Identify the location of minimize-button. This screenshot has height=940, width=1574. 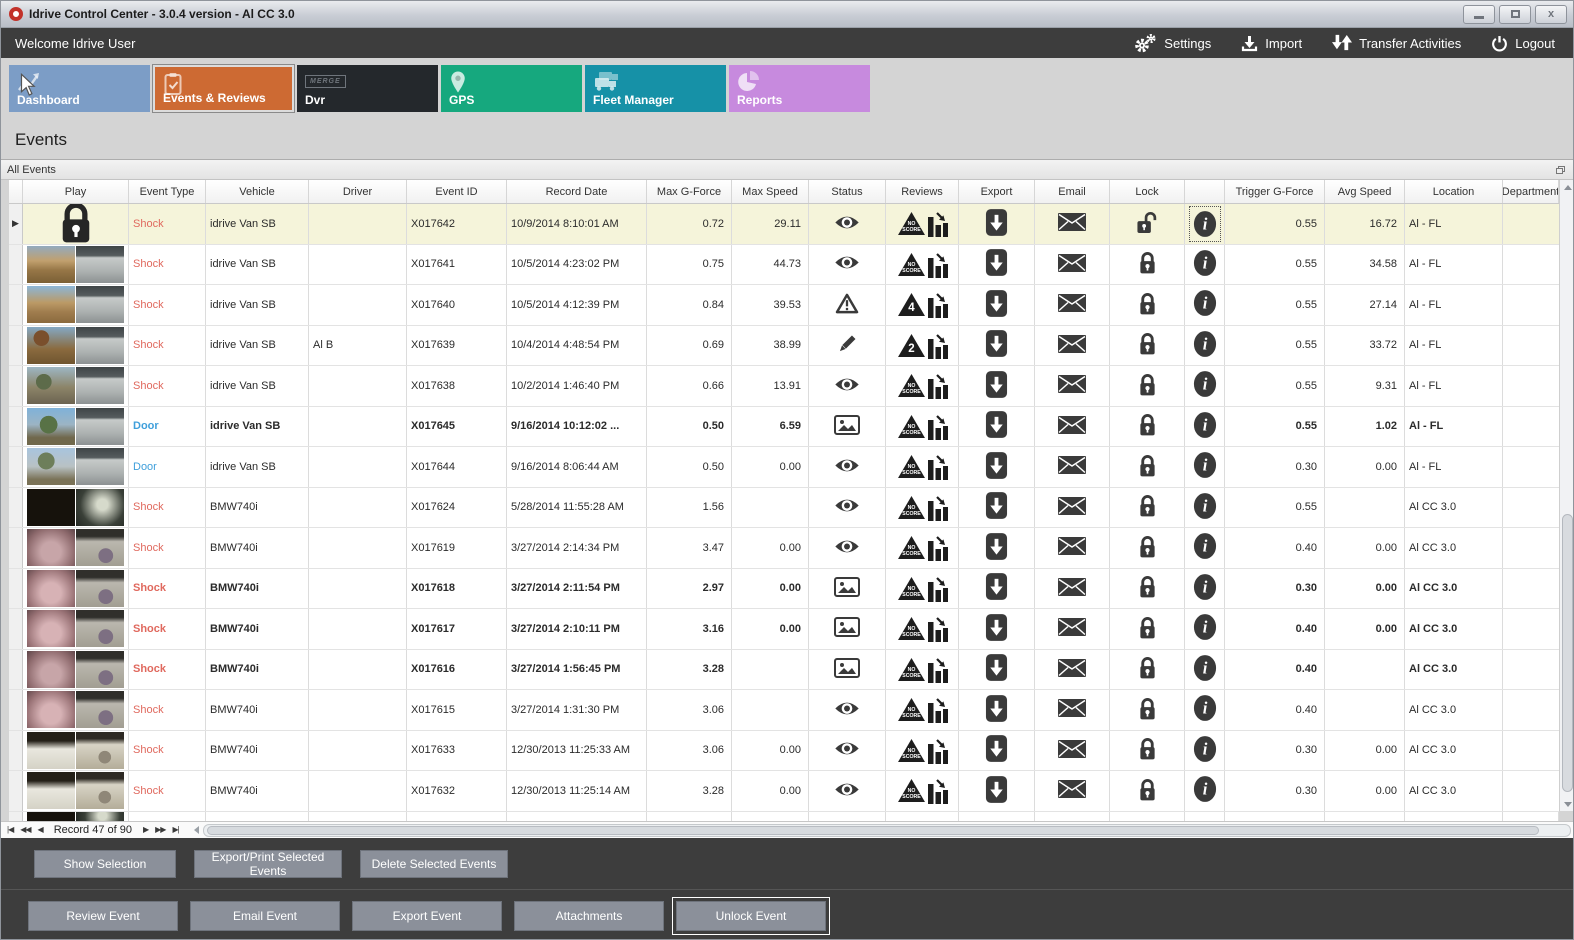
(1479, 14).